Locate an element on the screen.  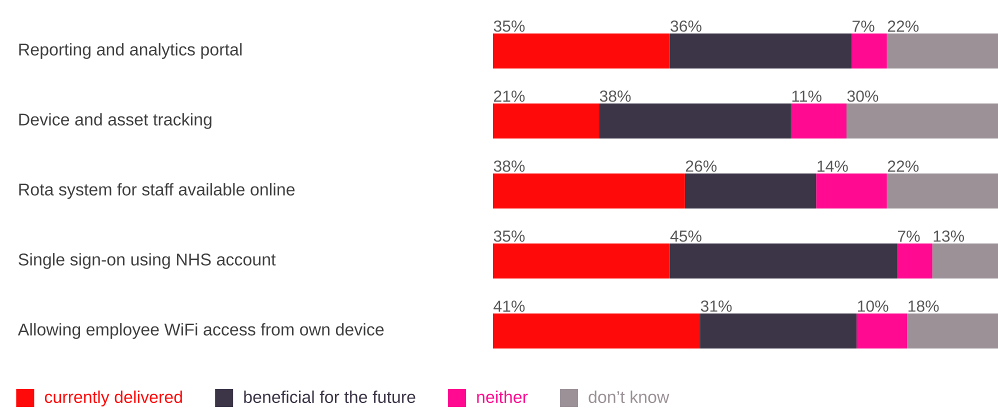
y-tick-label: Rota system for staff available online is located at coordinates (157, 191).